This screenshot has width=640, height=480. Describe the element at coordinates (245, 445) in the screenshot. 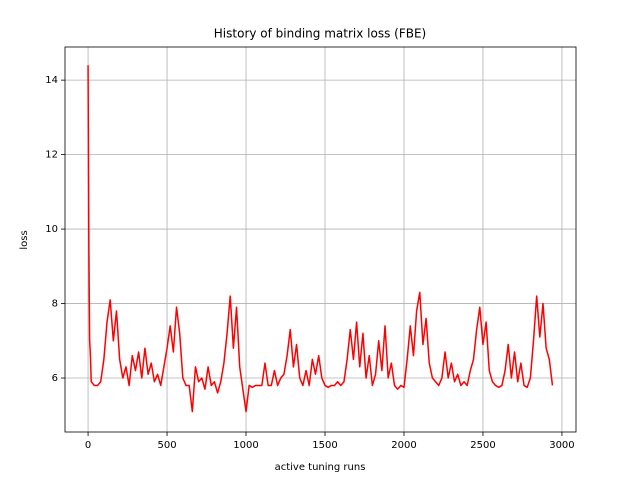

I see `x-tick-label: 1000` at that location.